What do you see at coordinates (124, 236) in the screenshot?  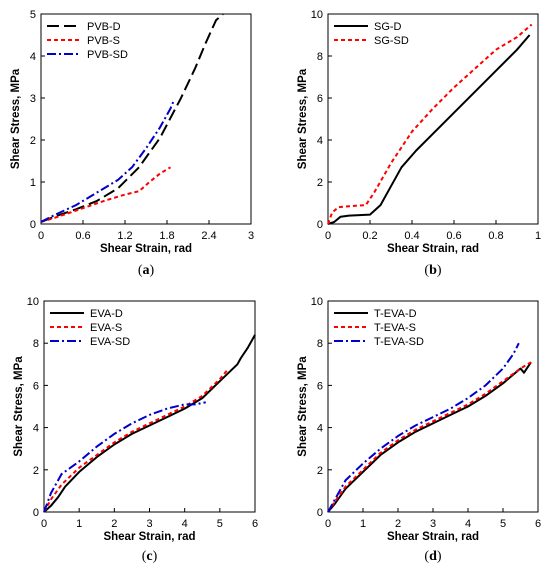 I see `x-tick-label: 1.2` at bounding box center [124, 236].